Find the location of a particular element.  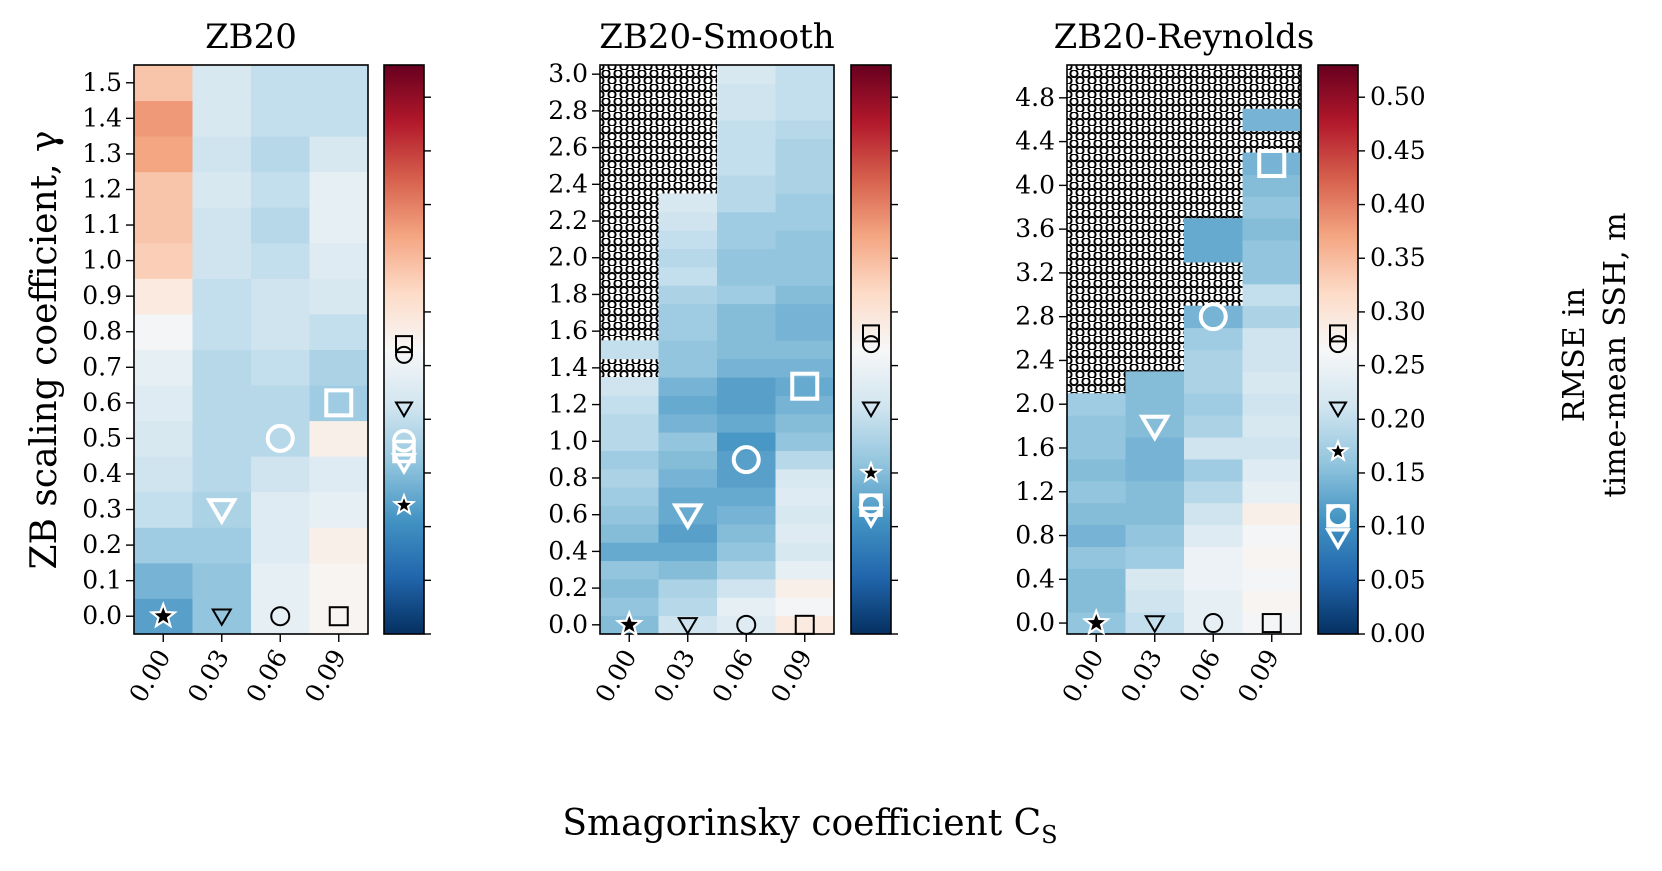

colorbar-tick-label: 0.05 is located at coordinates (1398, 579).